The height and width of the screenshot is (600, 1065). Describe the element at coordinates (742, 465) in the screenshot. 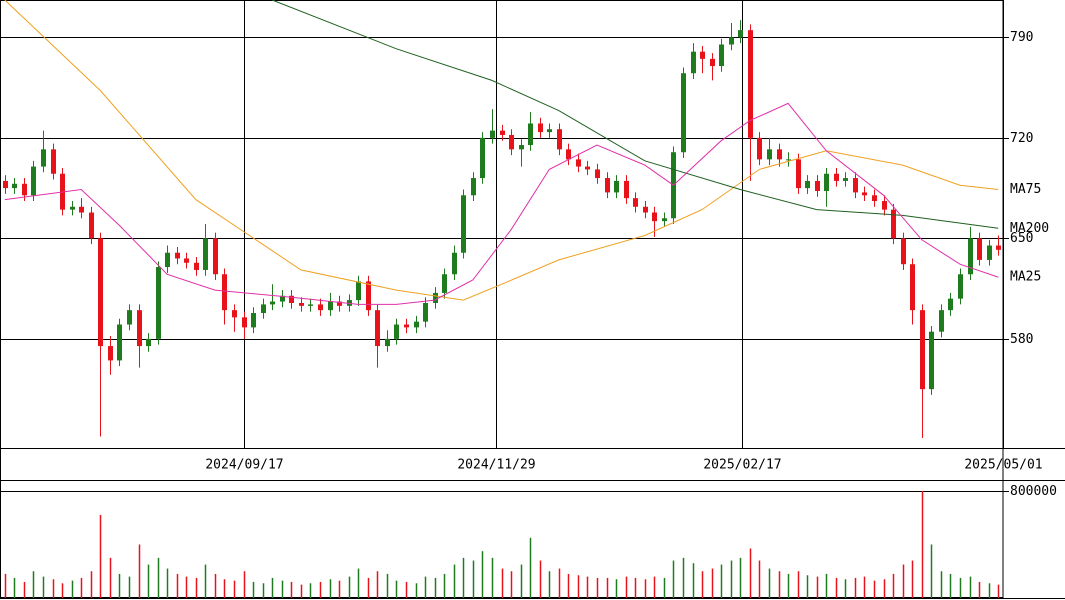

I see `x-tick-label: 2025/02/17` at that location.